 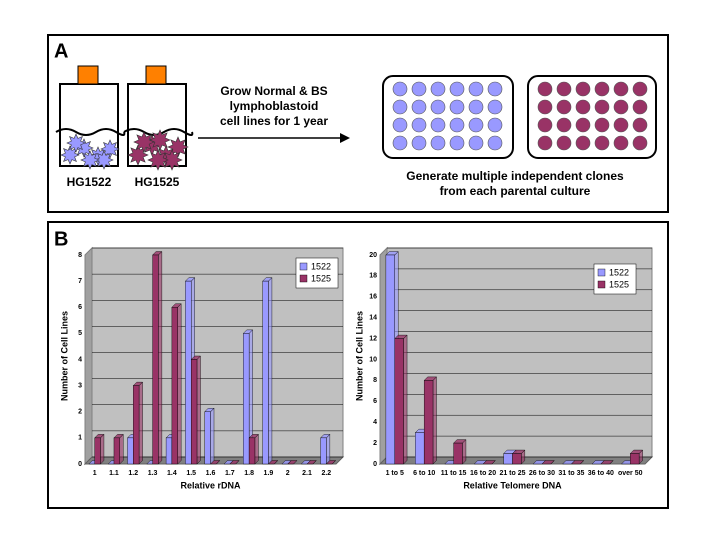 What do you see at coordinates (288, 473) in the screenshot?
I see `x-tick-label: 2` at bounding box center [288, 473].